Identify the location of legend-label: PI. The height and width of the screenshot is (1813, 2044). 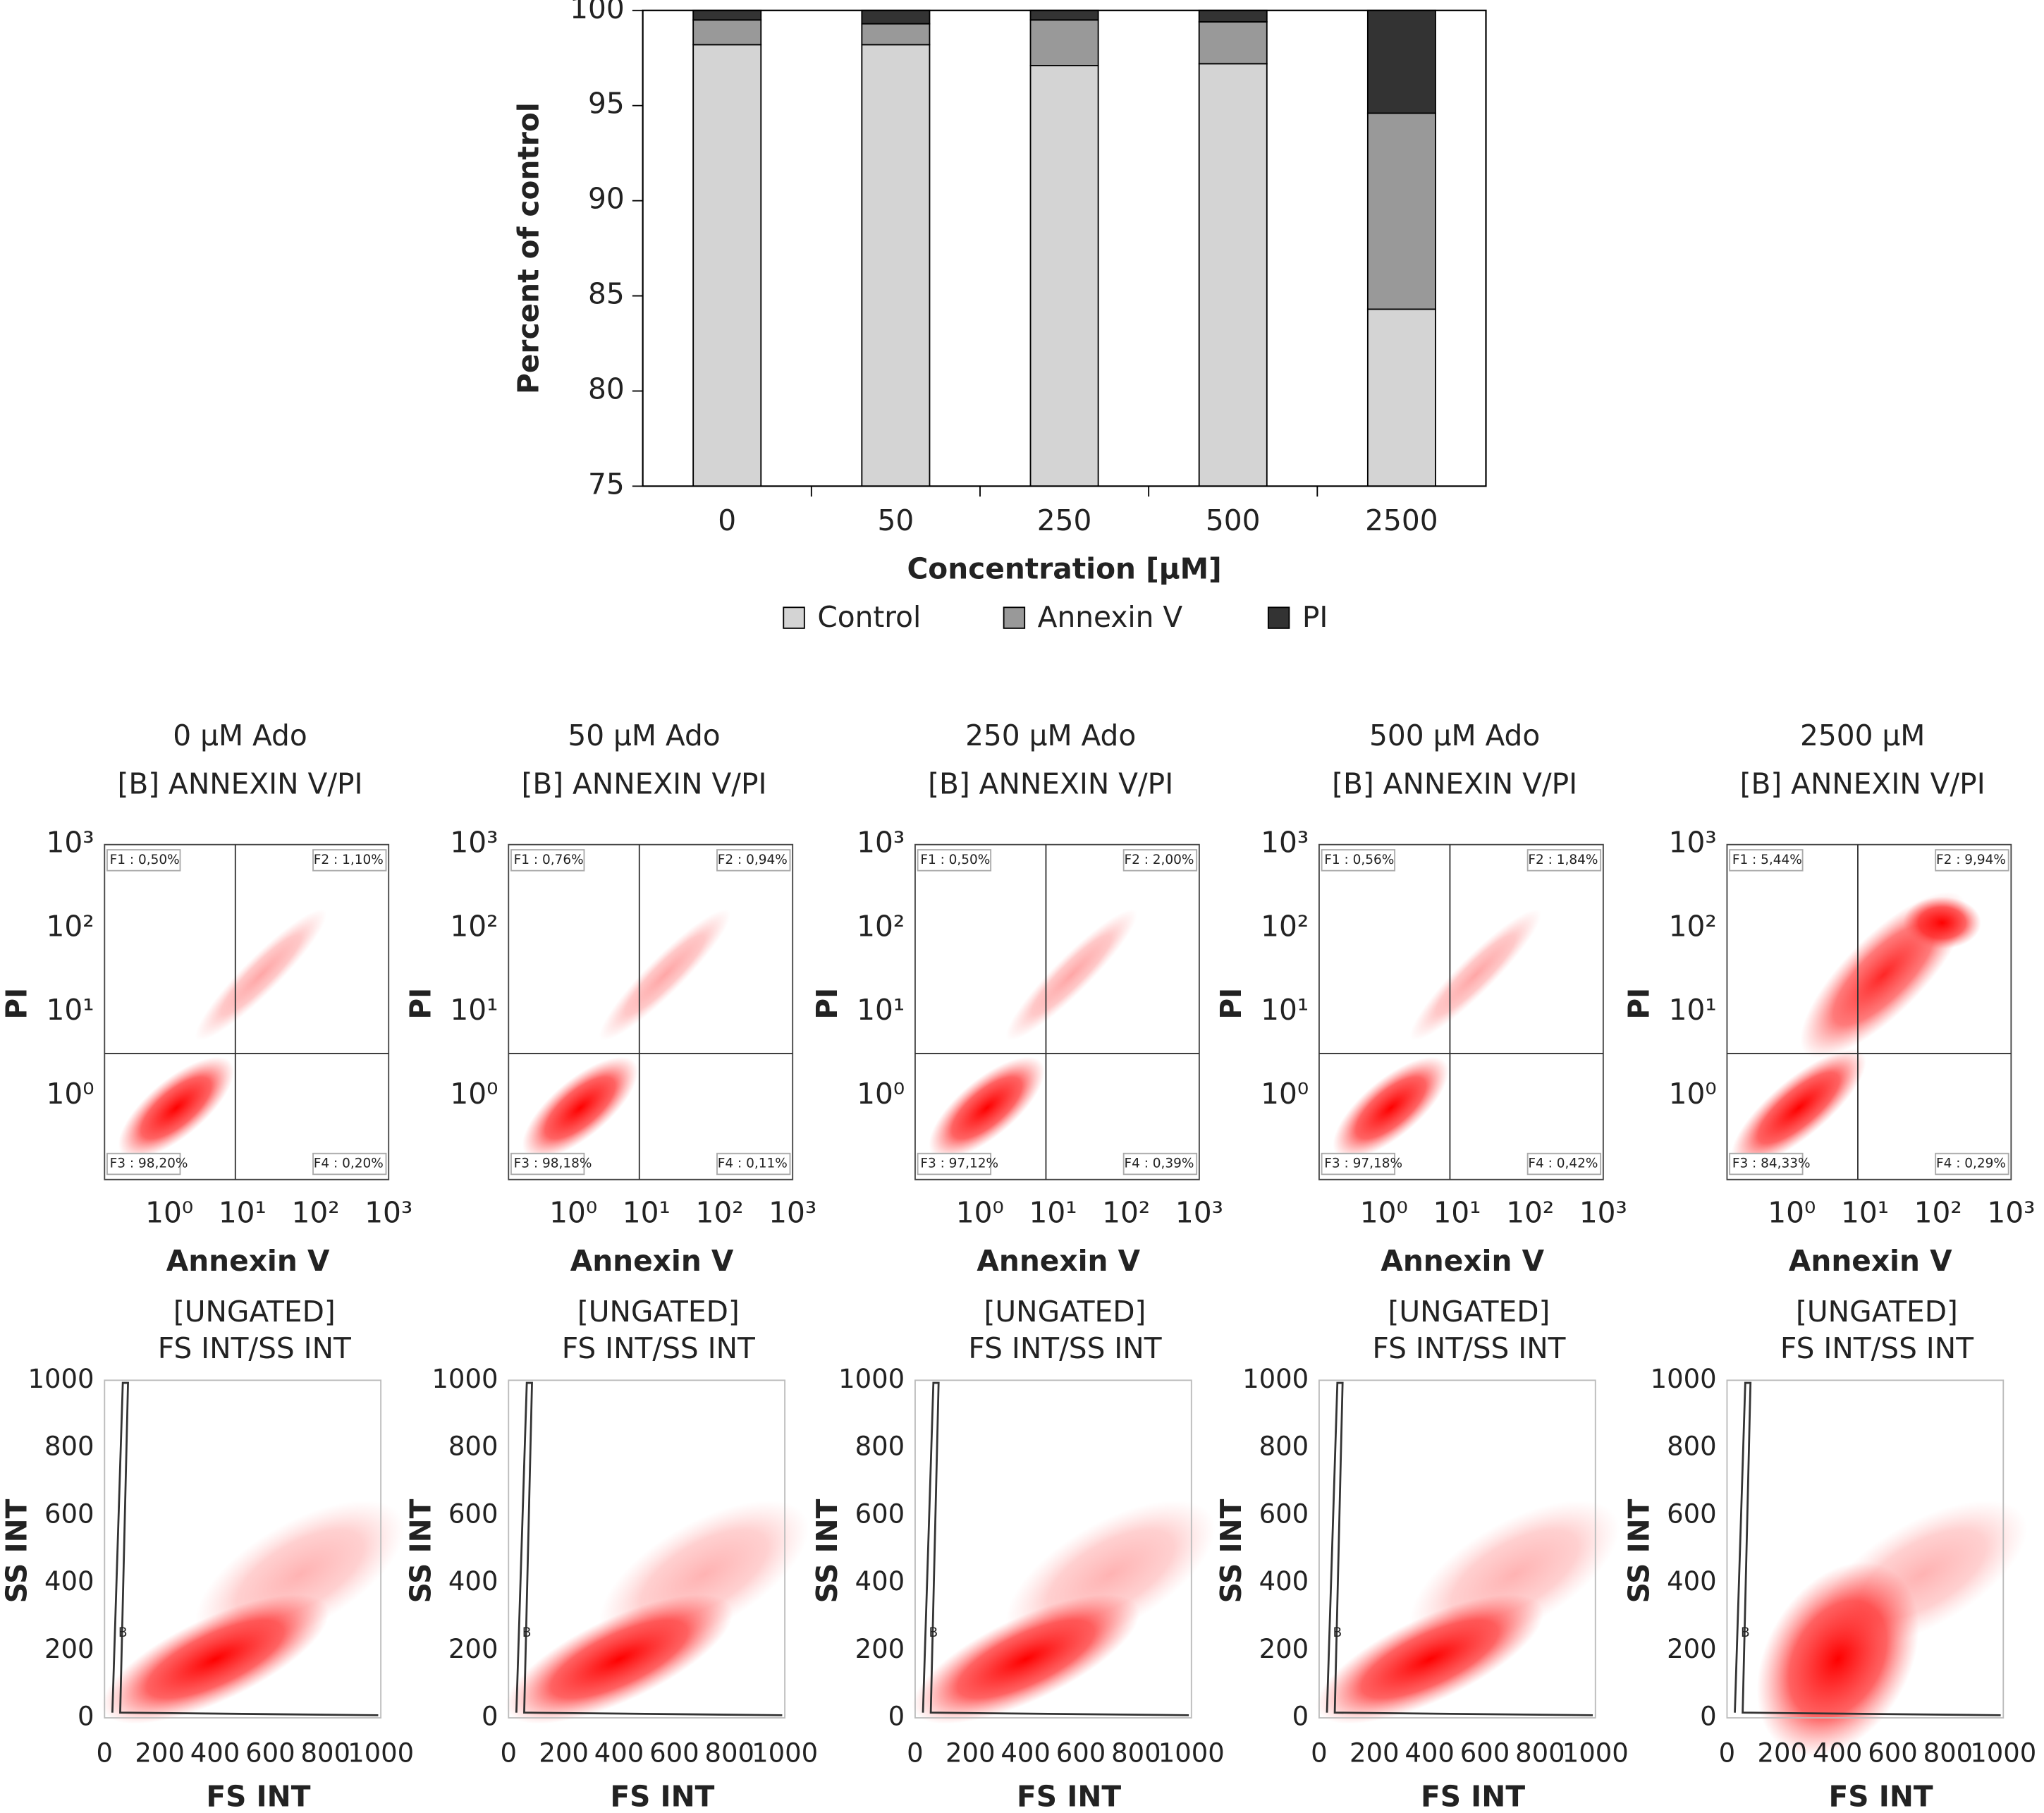
(1315, 617).